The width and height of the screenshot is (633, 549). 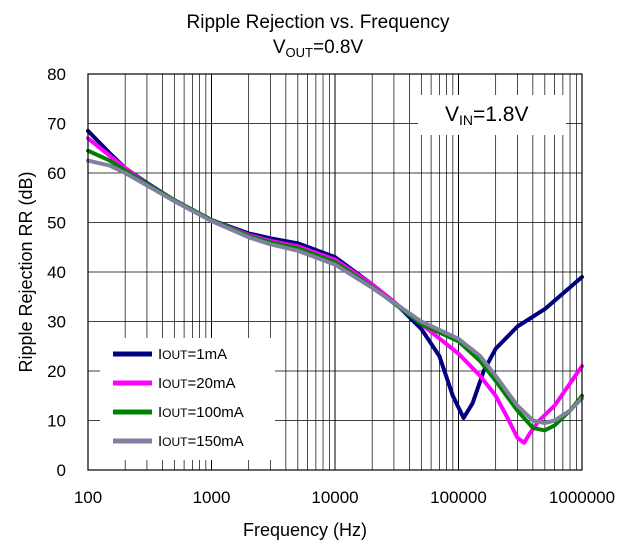 What do you see at coordinates (192, 354) in the screenshot?
I see `legend-label: IOUT=1mA` at bounding box center [192, 354].